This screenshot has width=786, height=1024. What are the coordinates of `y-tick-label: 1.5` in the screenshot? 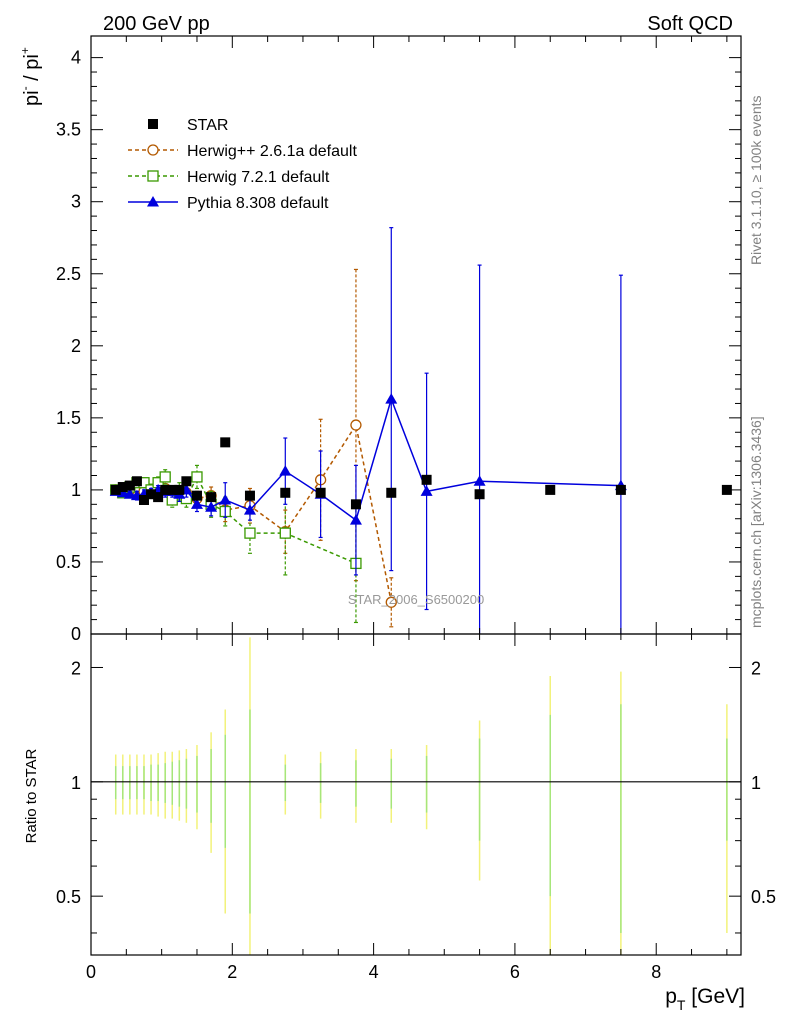 It's located at (68, 418).